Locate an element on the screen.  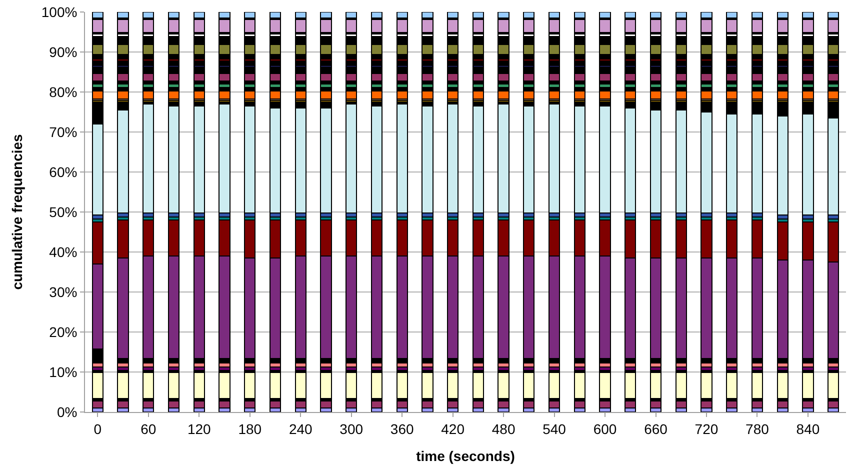
y-tick-label: 50% is located at coordinates (63, 212).